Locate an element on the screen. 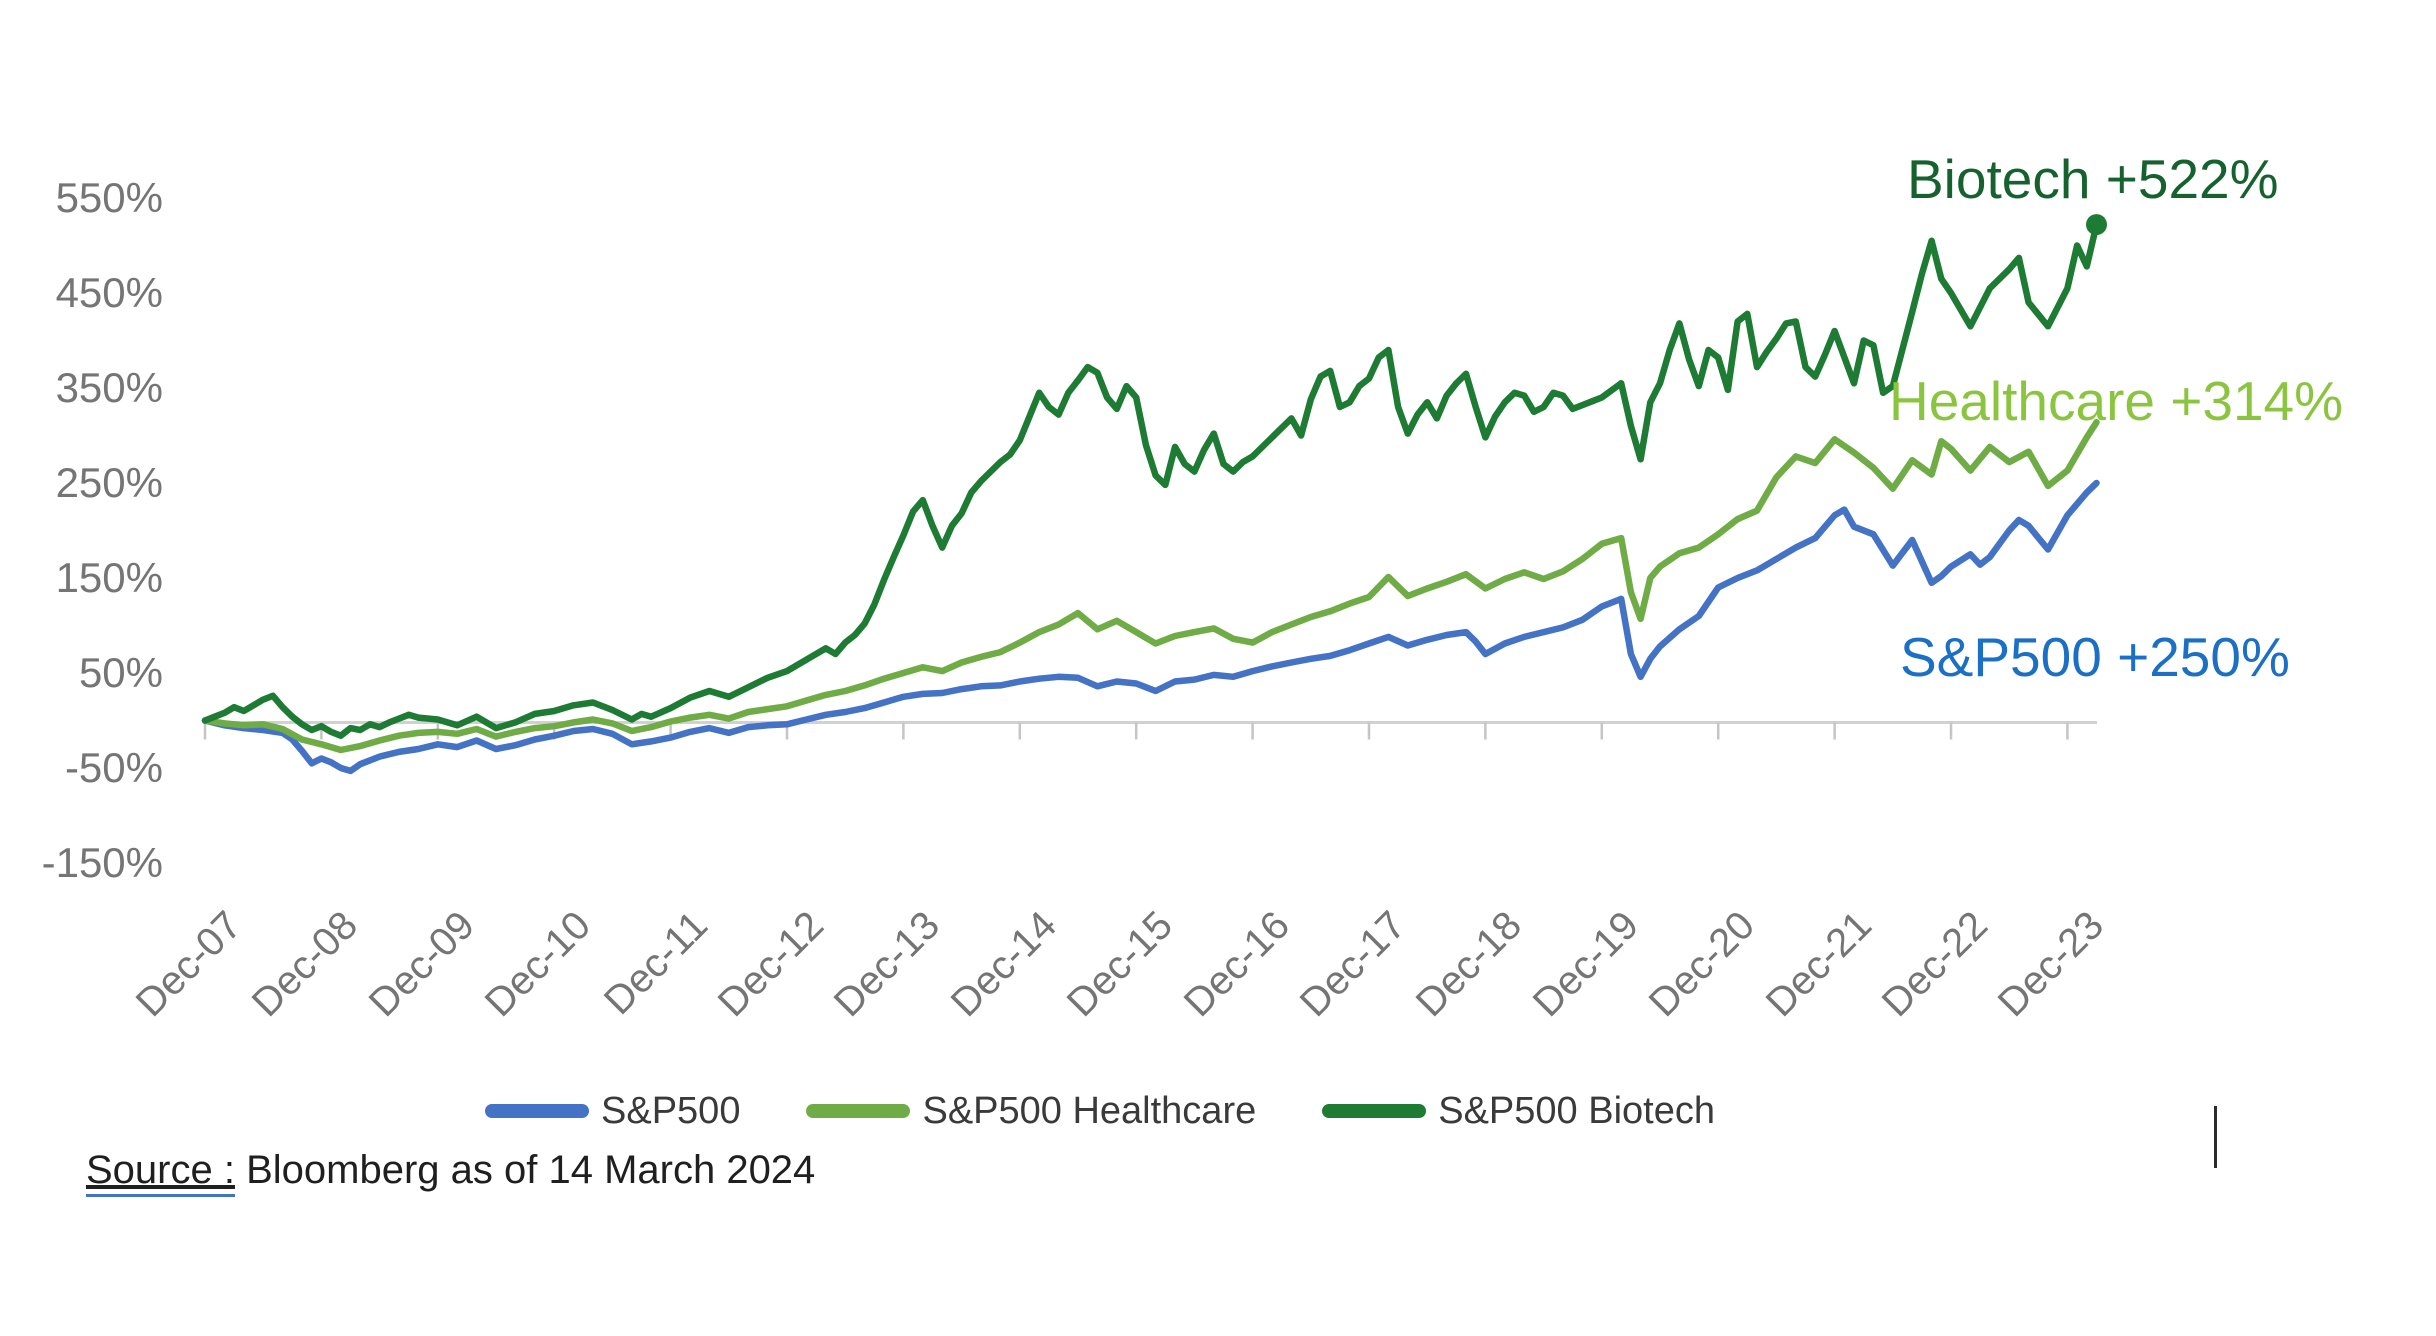 This screenshot has height=1336, width=2436. legend-item-healthcare: S&P500 Healthcare is located at coordinates (1031, 1111).